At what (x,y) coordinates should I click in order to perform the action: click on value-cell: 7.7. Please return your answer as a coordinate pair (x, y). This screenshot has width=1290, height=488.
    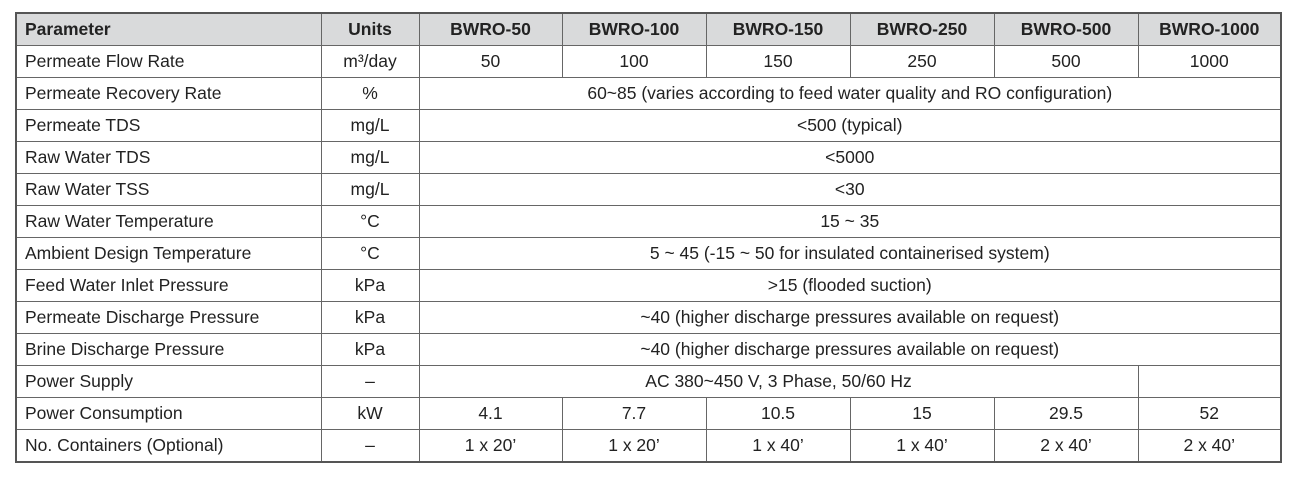
    Looking at the image, I should click on (634, 413).